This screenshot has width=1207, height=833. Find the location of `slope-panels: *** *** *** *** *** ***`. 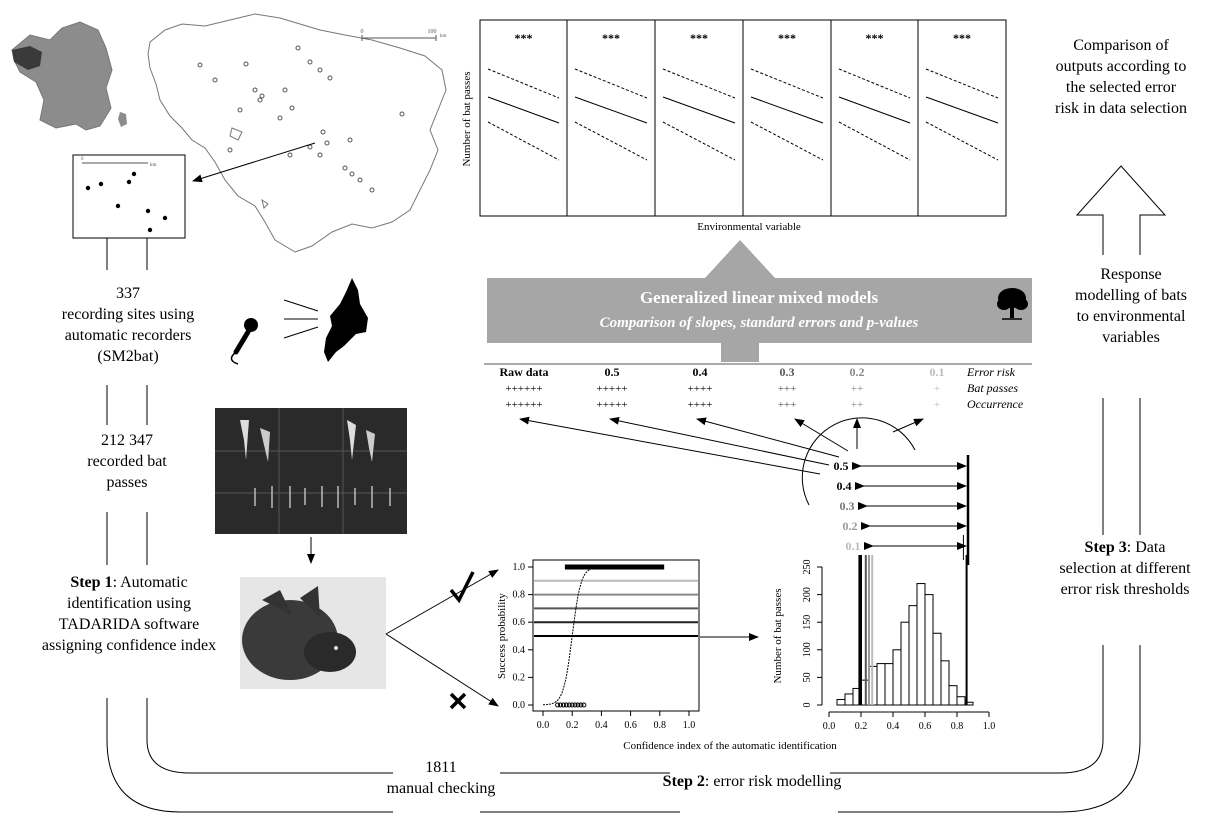

slope-panels: *** *** *** *** *** *** is located at coordinates (743, 118).